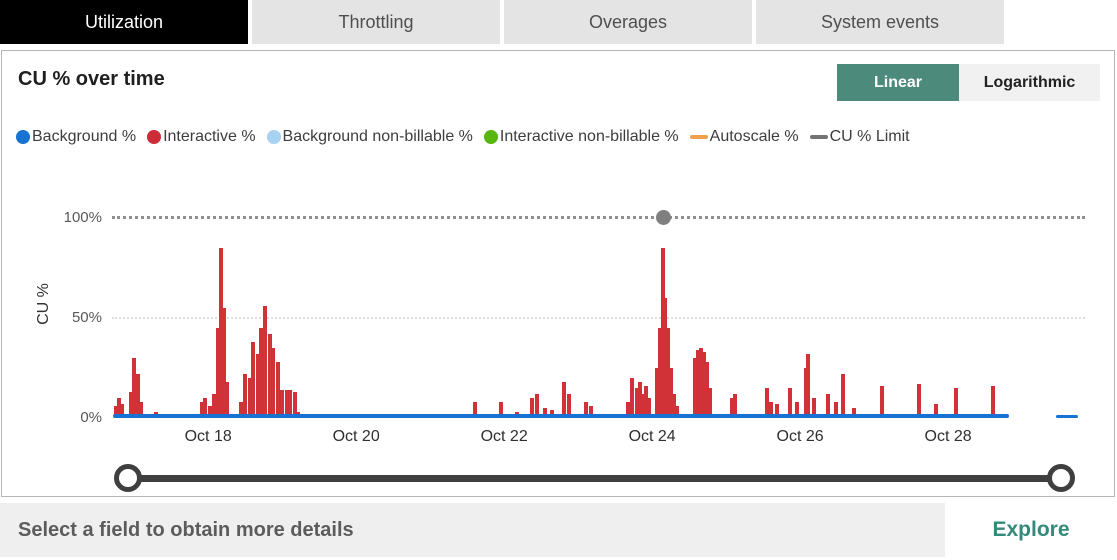 The width and height of the screenshot is (1117, 560). What do you see at coordinates (628, 22) in the screenshot?
I see `tab-overages: Overages` at bounding box center [628, 22].